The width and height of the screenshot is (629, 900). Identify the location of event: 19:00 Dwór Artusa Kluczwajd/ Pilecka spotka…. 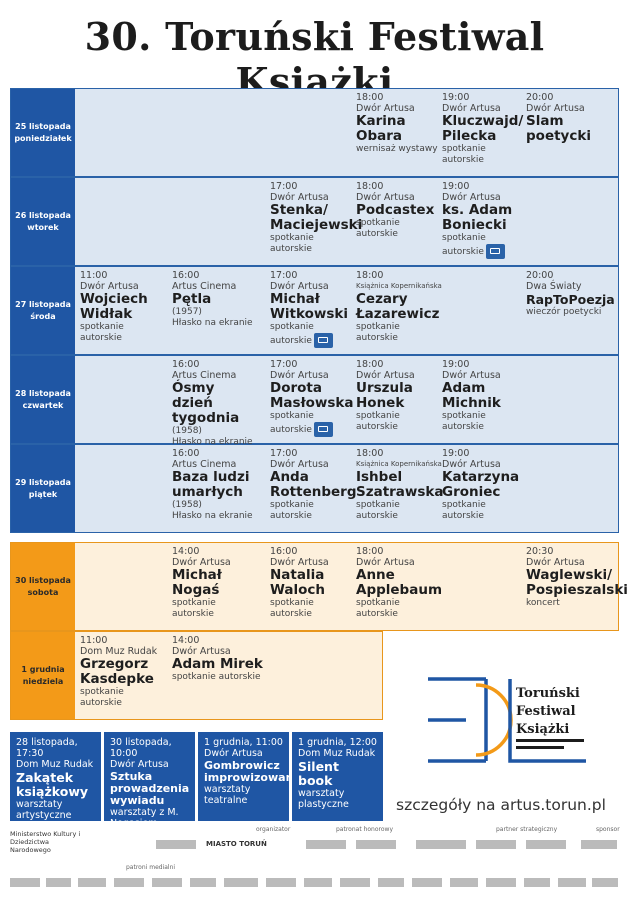
(485, 128).